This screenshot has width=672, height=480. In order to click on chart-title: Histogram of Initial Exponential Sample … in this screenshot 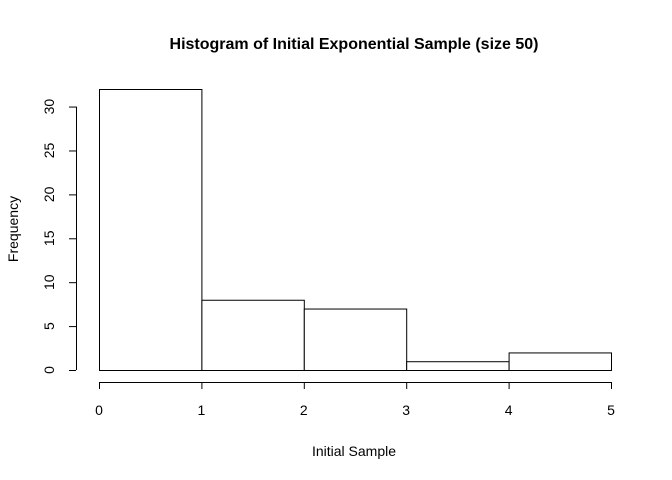, I will do `click(354, 44)`.